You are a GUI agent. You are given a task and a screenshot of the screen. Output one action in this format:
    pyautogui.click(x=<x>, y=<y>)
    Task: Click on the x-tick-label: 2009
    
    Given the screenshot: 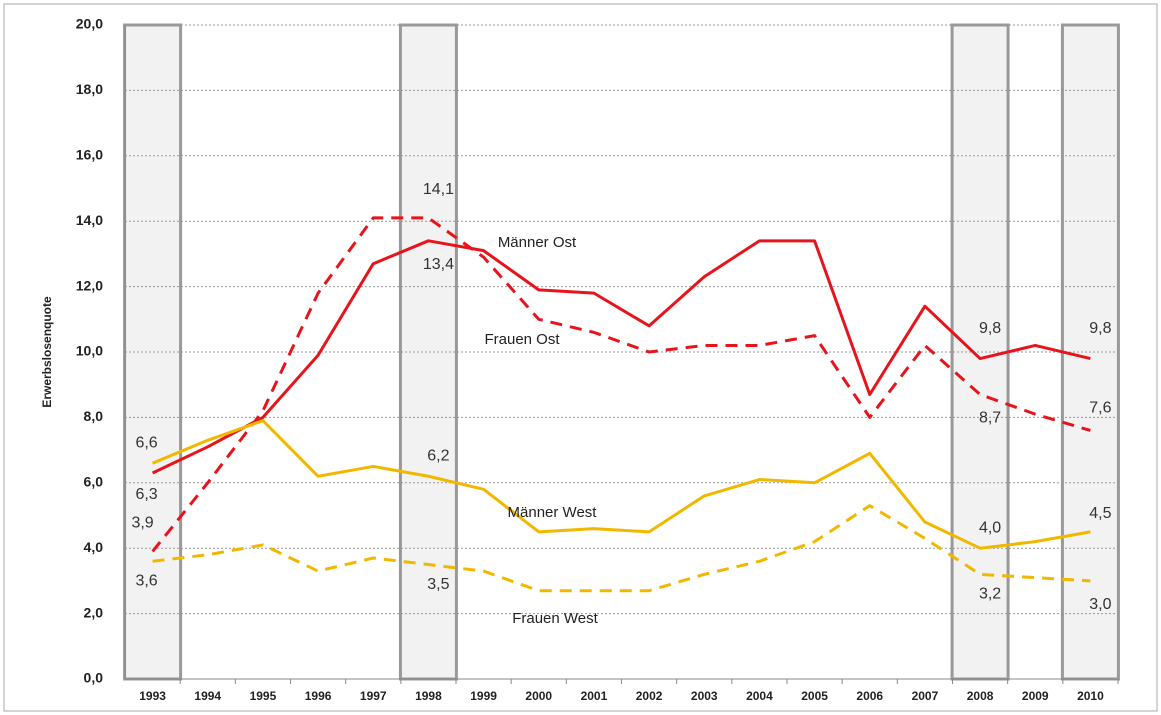 What is the action you would take?
    pyautogui.click(x=1035, y=696)
    